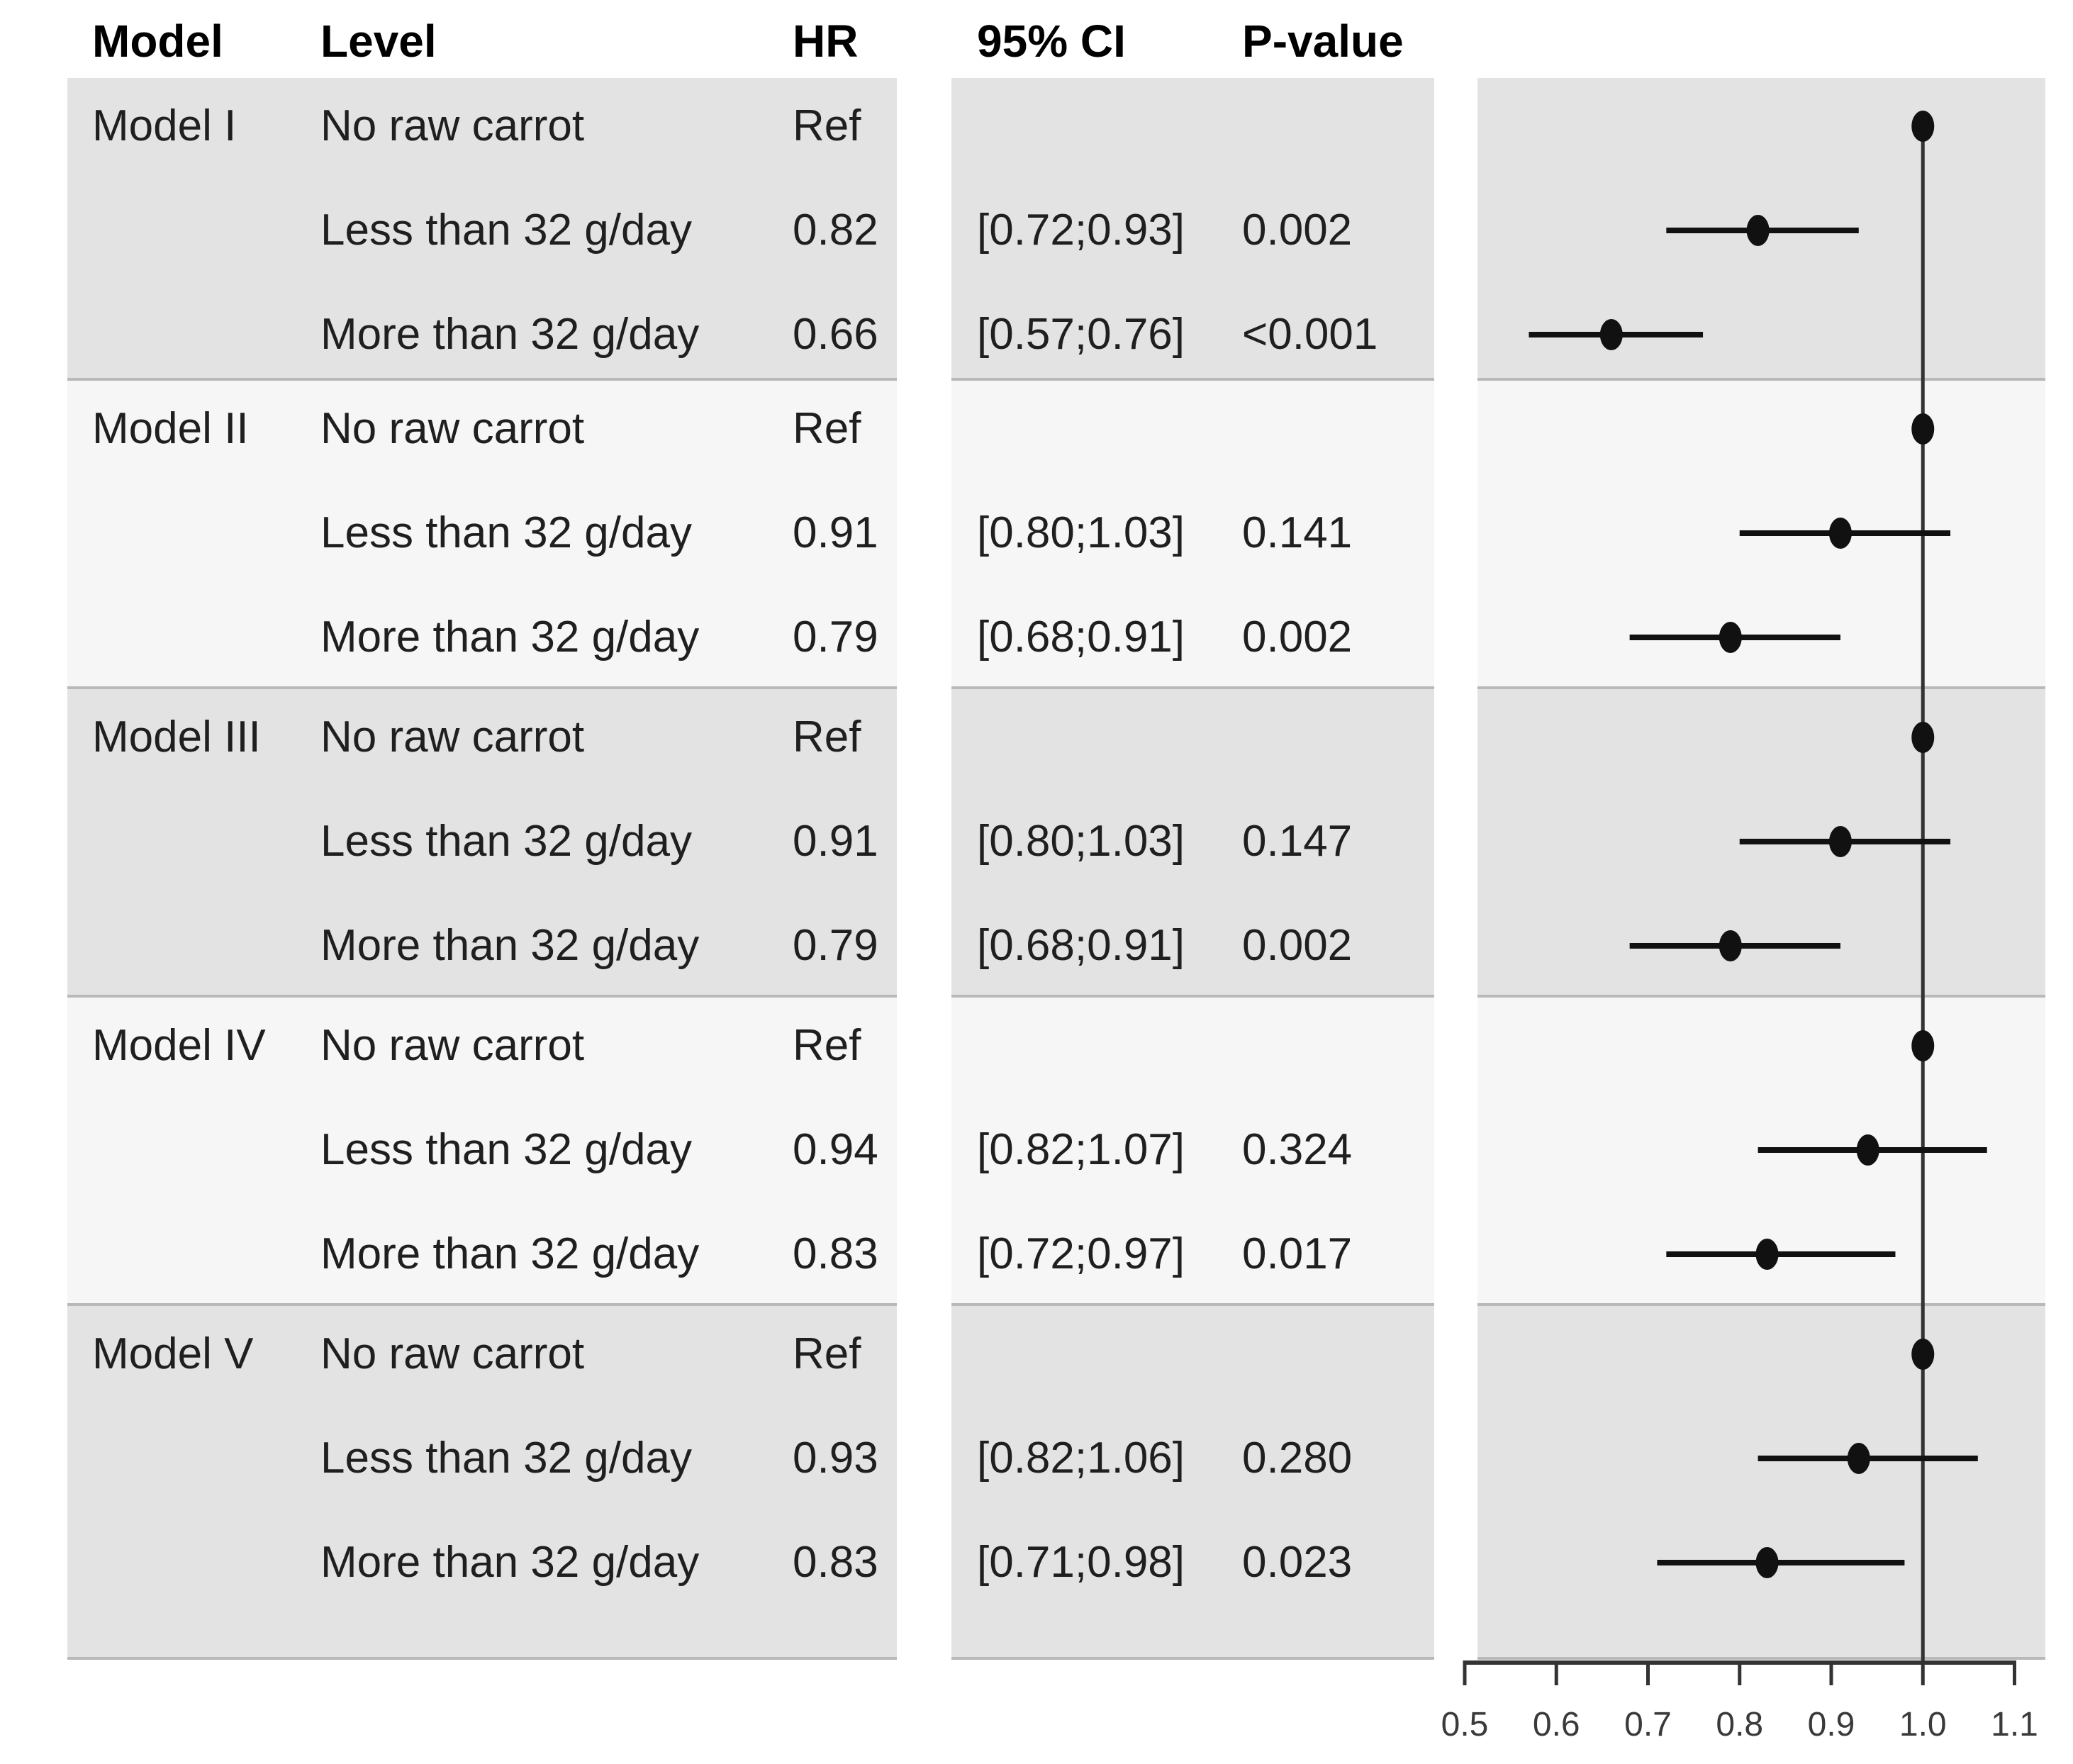  What do you see at coordinates (1297, 1253) in the screenshot?
I see `p-value: 0.017` at bounding box center [1297, 1253].